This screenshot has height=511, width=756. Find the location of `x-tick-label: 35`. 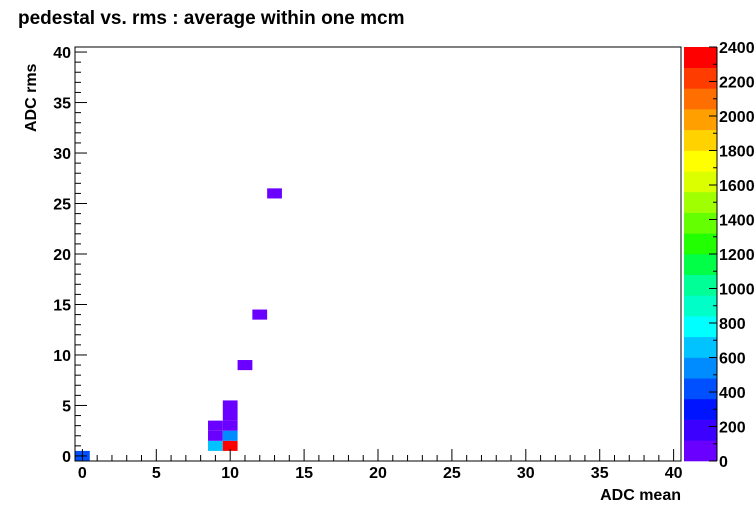

x-tick-label: 35 is located at coordinates (600, 473).